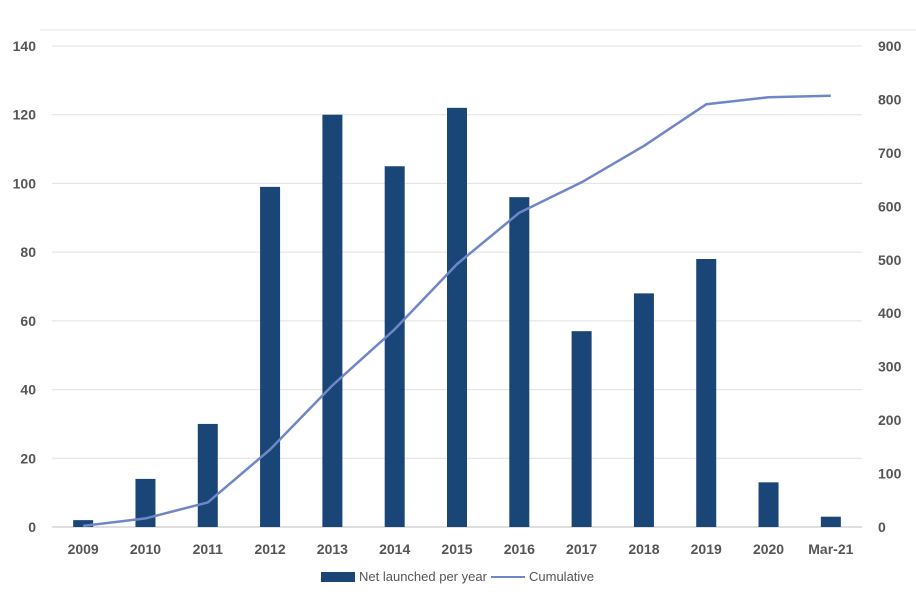 This screenshot has width=916, height=606. I want to click on y-right-tick-label: 700, so click(890, 153).